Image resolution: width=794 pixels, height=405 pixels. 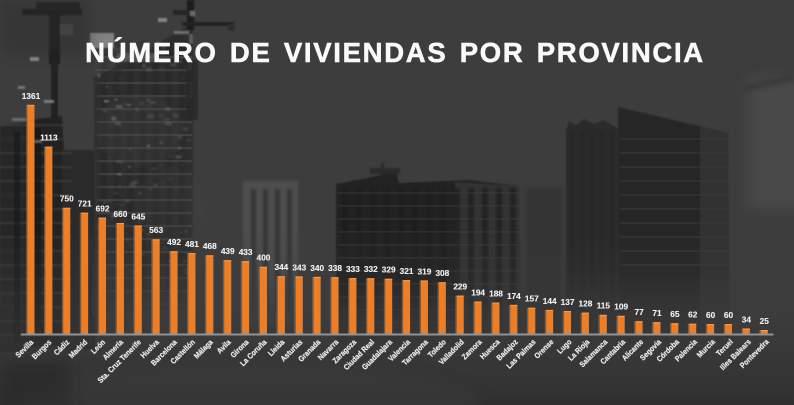 What do you see at coordinates (425, 271) in the screenshot?
I see `svg-text: 319` at bounding box center [425, 271].